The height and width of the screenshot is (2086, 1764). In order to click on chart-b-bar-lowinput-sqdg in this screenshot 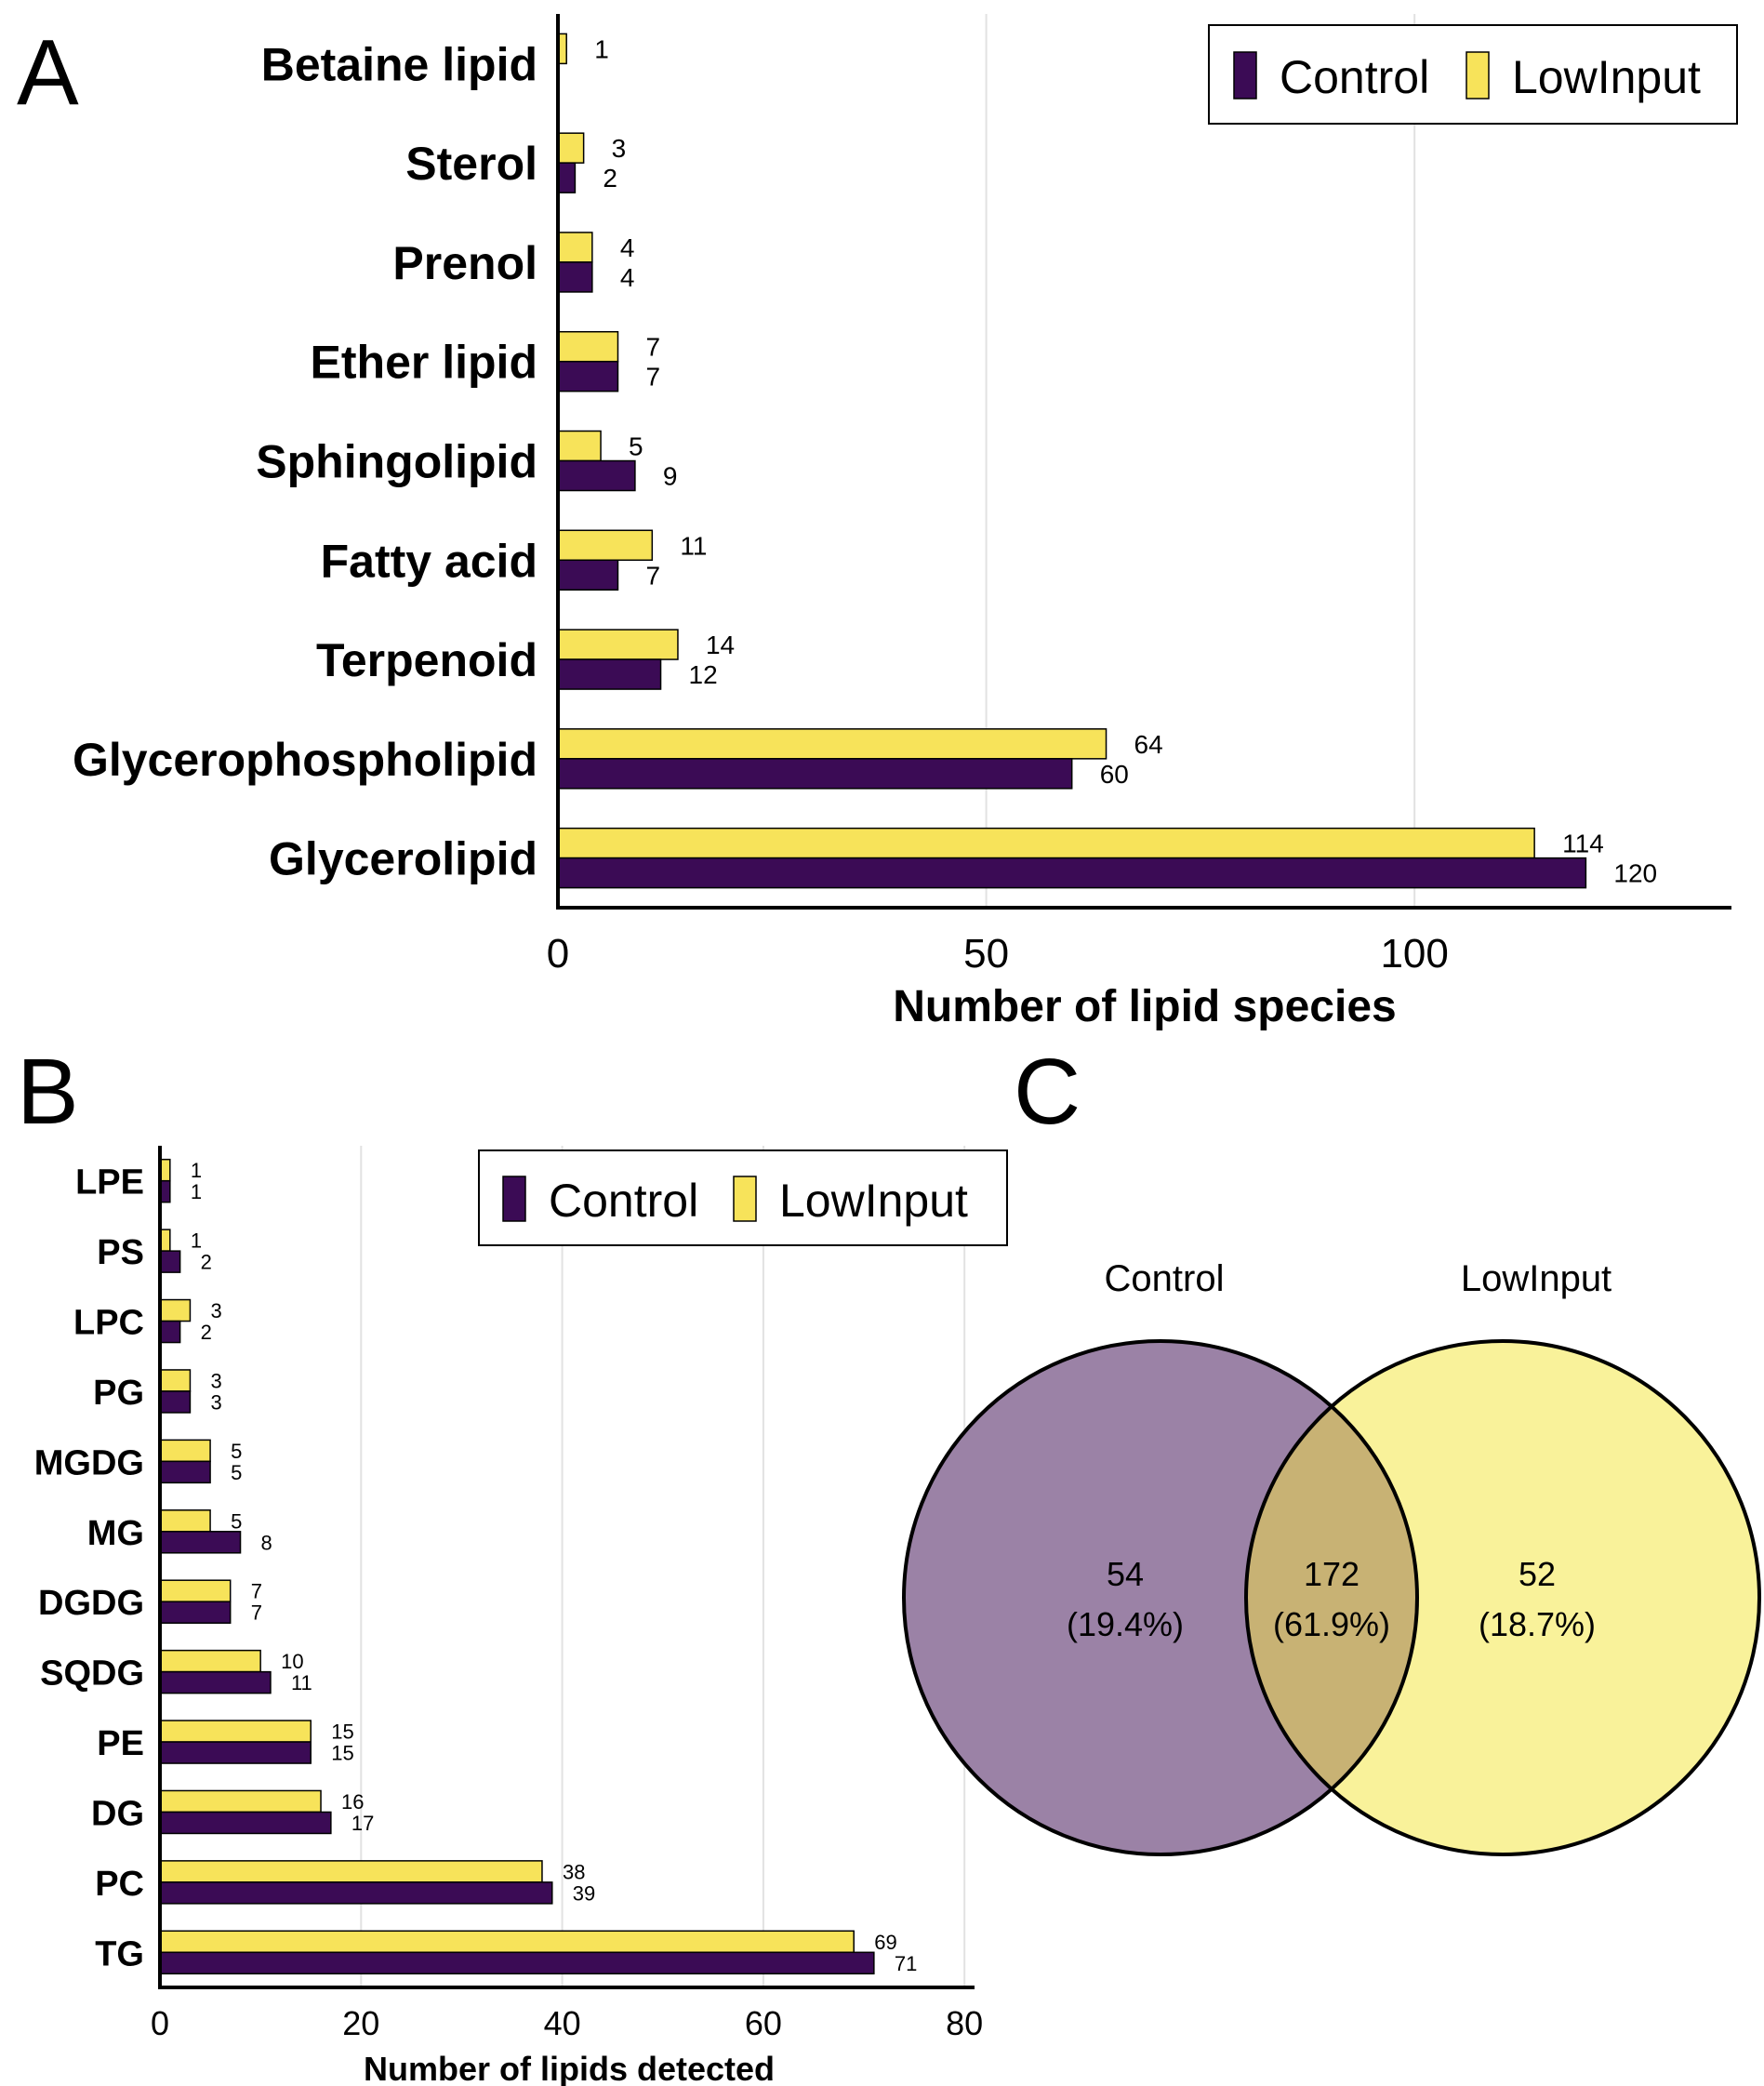, I will do `click(210, 1661)`.